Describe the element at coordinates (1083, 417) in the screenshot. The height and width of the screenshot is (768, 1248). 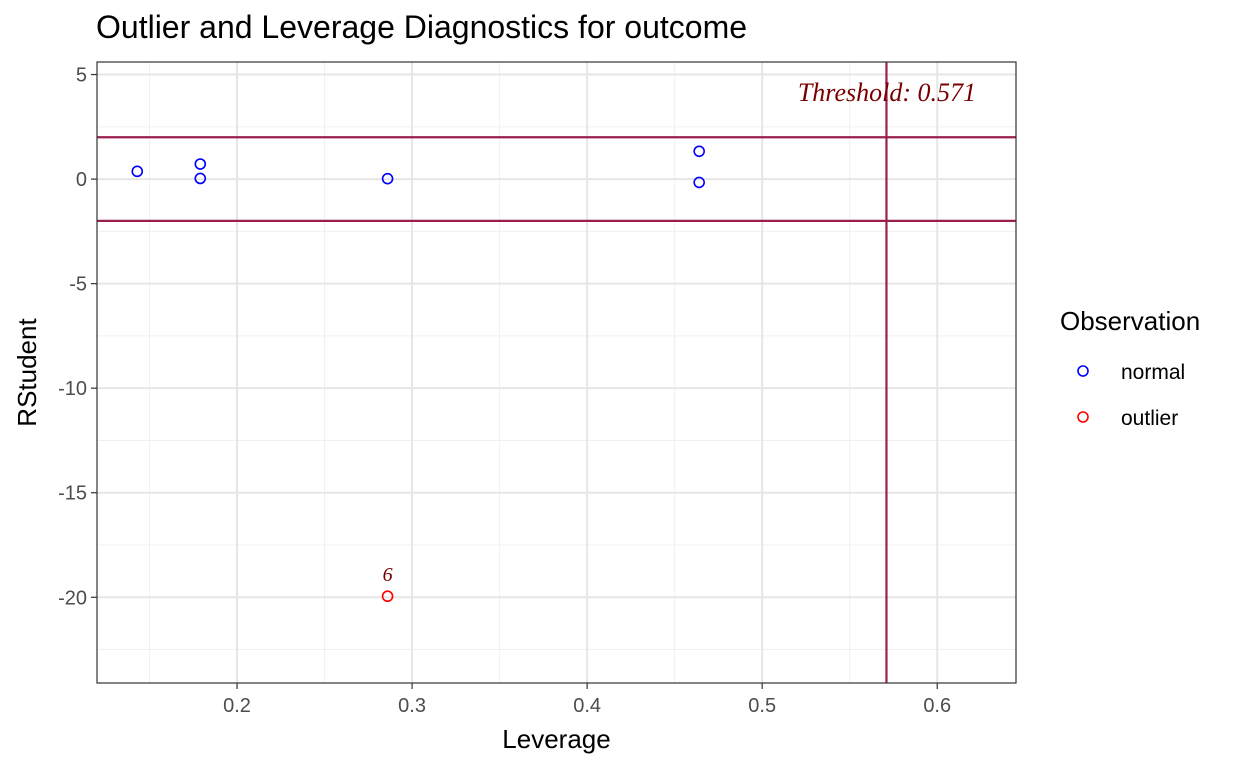
I see `legend-key-outlier` at that location.